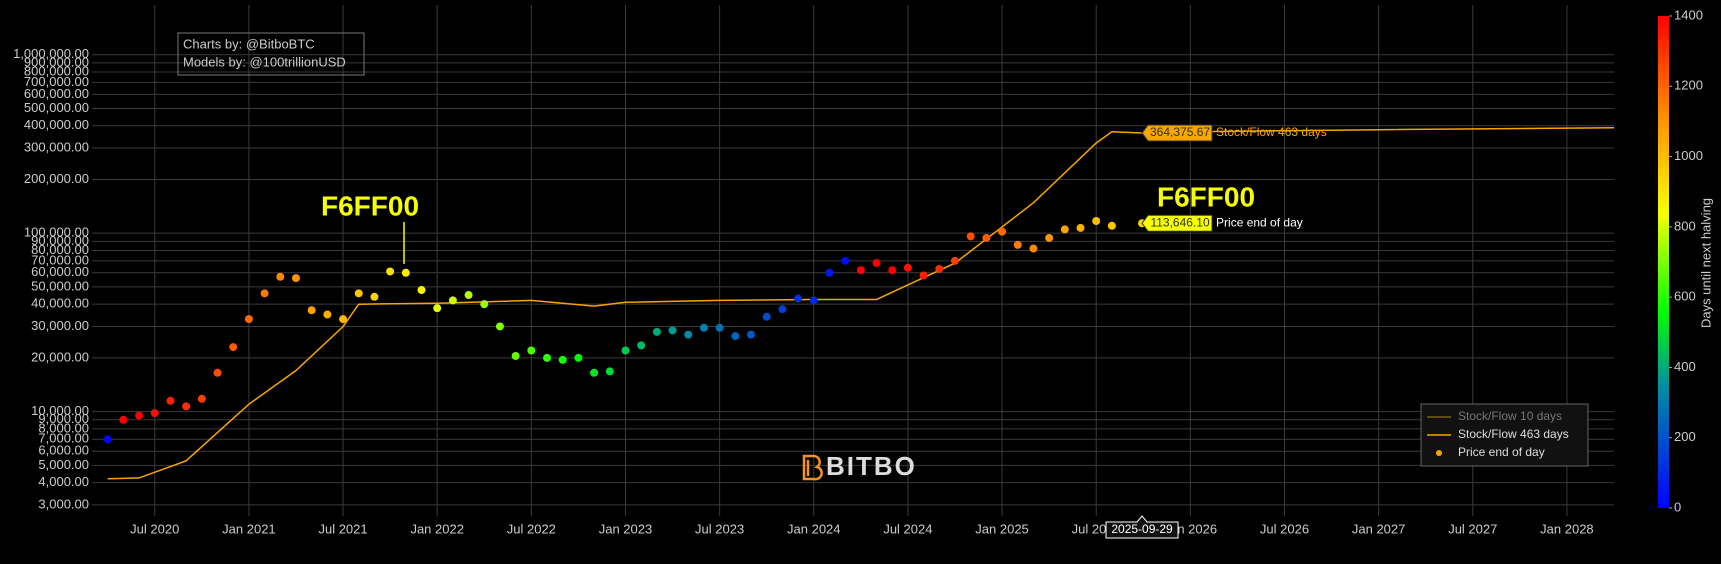 The width and height of the screenshot is (1721, 564). What do you see at coordinates (342, 528) in the screenshot?
I see `x-tick-label: Jul 2021` at bounding box center [342, 528].